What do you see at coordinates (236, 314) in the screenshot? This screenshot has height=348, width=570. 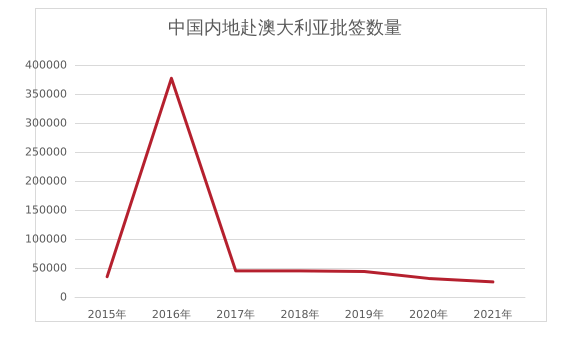 I see `x-tick-label: 2017年` at bounding box center [236, 314].